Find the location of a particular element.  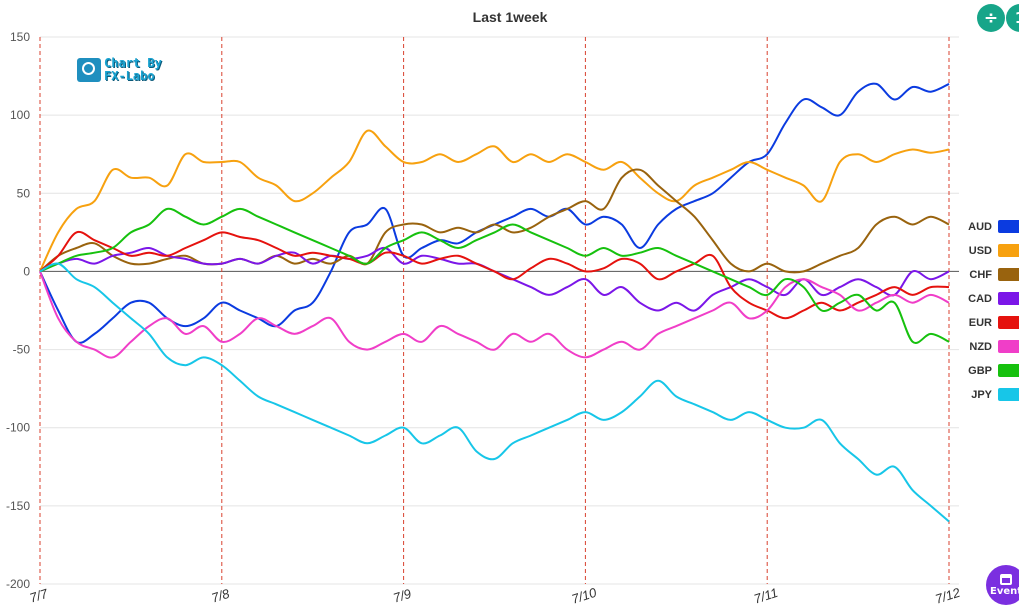

y-tick-label: -50 is located at coordinates (22, 350).